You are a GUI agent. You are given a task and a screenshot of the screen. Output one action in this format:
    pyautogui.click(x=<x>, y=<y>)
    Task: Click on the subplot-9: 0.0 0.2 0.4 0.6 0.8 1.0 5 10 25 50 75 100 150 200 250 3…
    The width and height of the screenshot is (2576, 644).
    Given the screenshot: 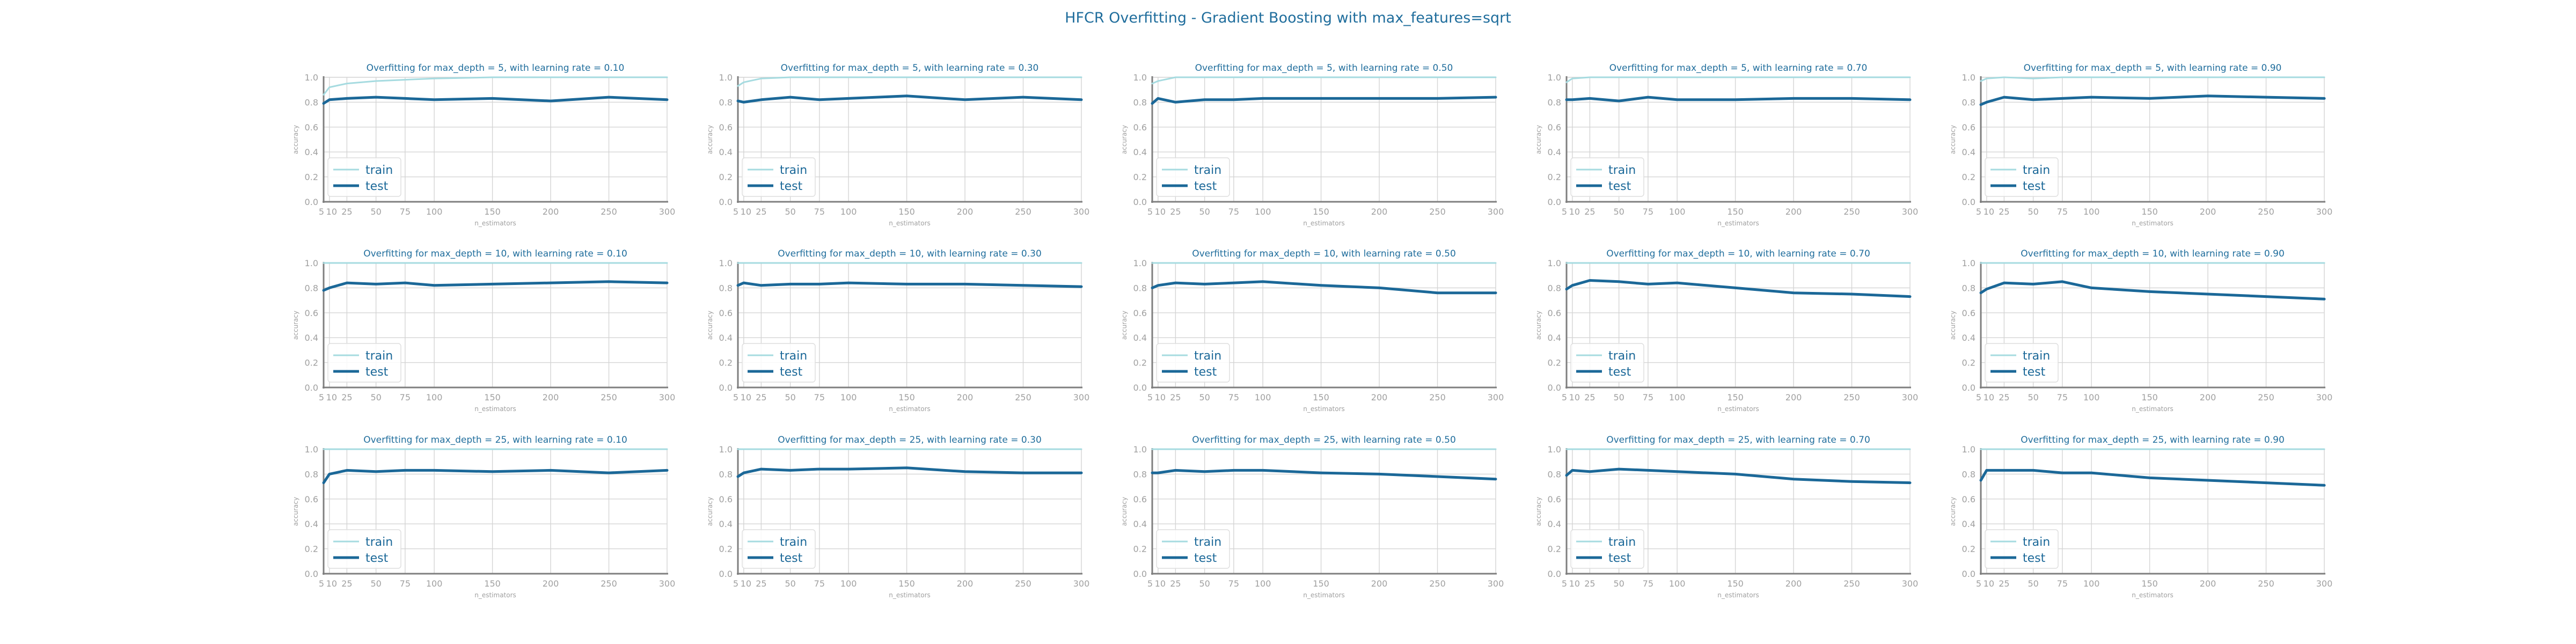 What is the action you would take?
    pyautogui.click(x=1726, y=330)
    